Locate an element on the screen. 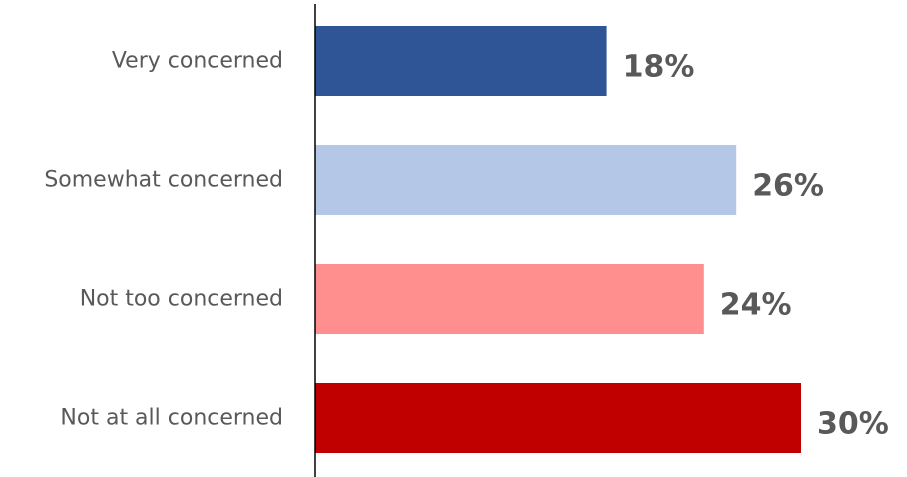 Image resolution: width=907 pixels, height=477 pixels. bar-not-at-all-concerned is located at coordinates (558, 418).